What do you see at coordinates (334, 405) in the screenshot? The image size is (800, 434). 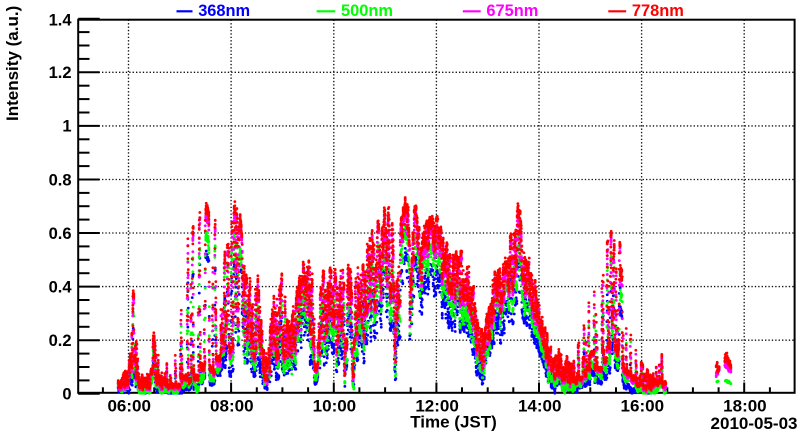 I see `svg-text: 10:00` at bounding box center [334, 405].